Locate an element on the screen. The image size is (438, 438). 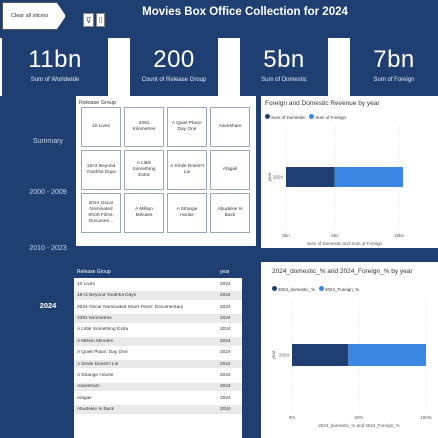
table-row: 10 Lives 2024 is located at coordinates (158, 284).